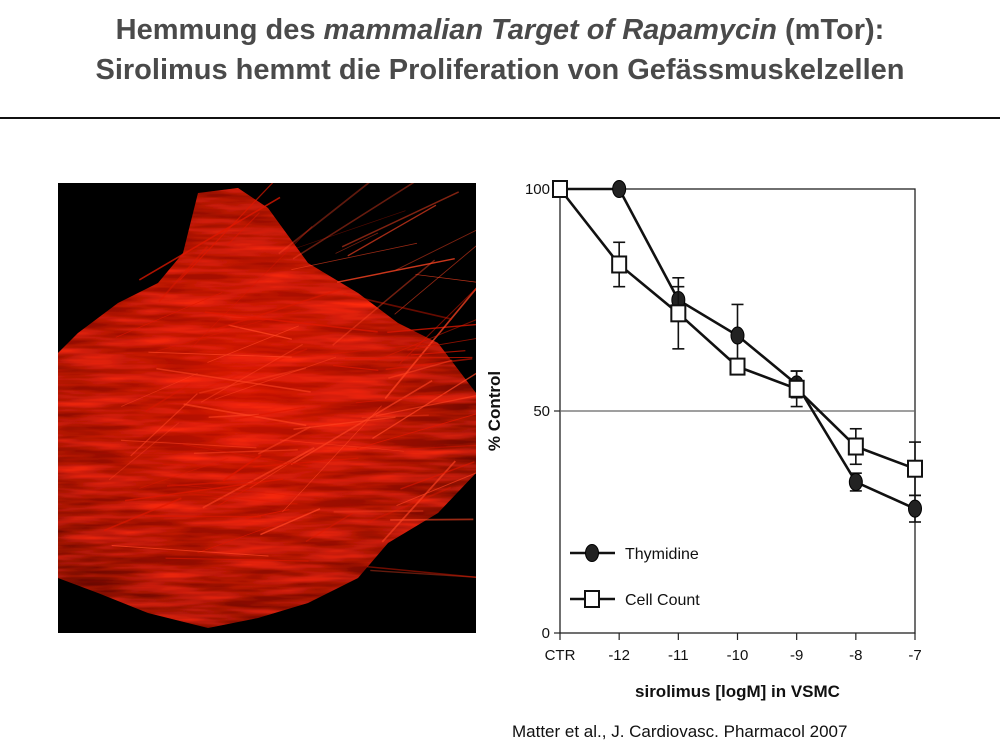 The width and height of the screenshot is (1000, 750). Describe the element at coordinates (855, 655) in the screenshot. I see `x-tick-label: -8` at that location.